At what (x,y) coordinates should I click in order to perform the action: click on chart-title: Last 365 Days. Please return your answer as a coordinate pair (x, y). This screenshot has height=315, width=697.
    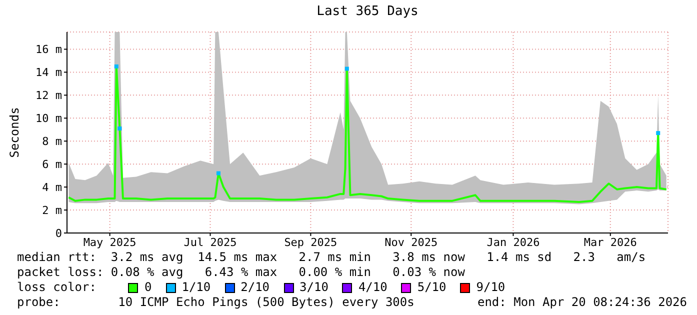
    Looking at the image, I should click on (368, 11).